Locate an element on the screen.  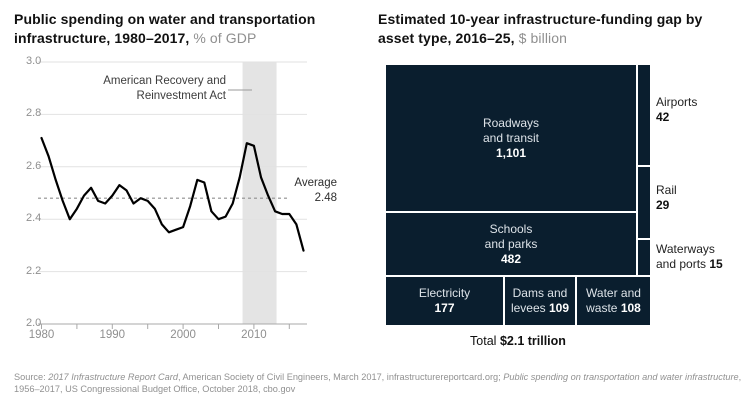
source-title-1: 2017 Infrastructure Report Card is located at coordinates (113, 377).